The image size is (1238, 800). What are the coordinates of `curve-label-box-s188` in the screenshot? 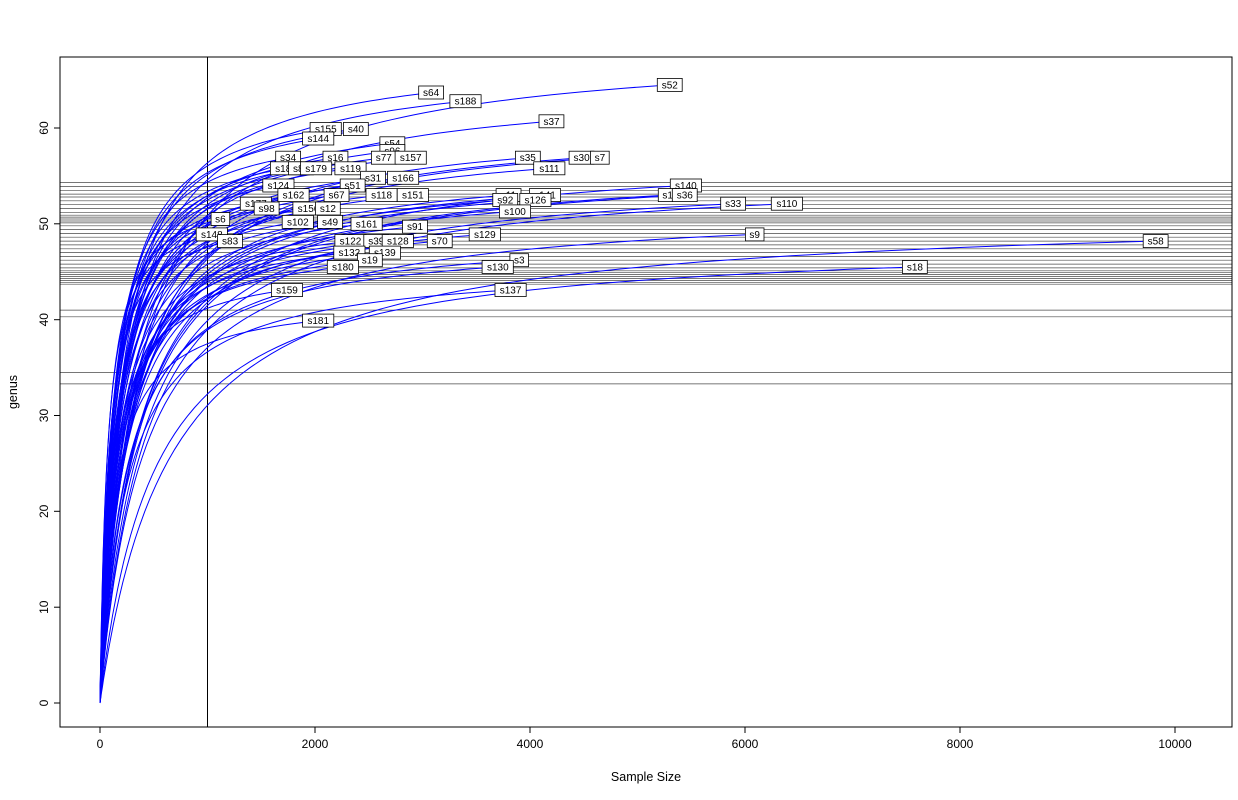 It's located at (465, 101).